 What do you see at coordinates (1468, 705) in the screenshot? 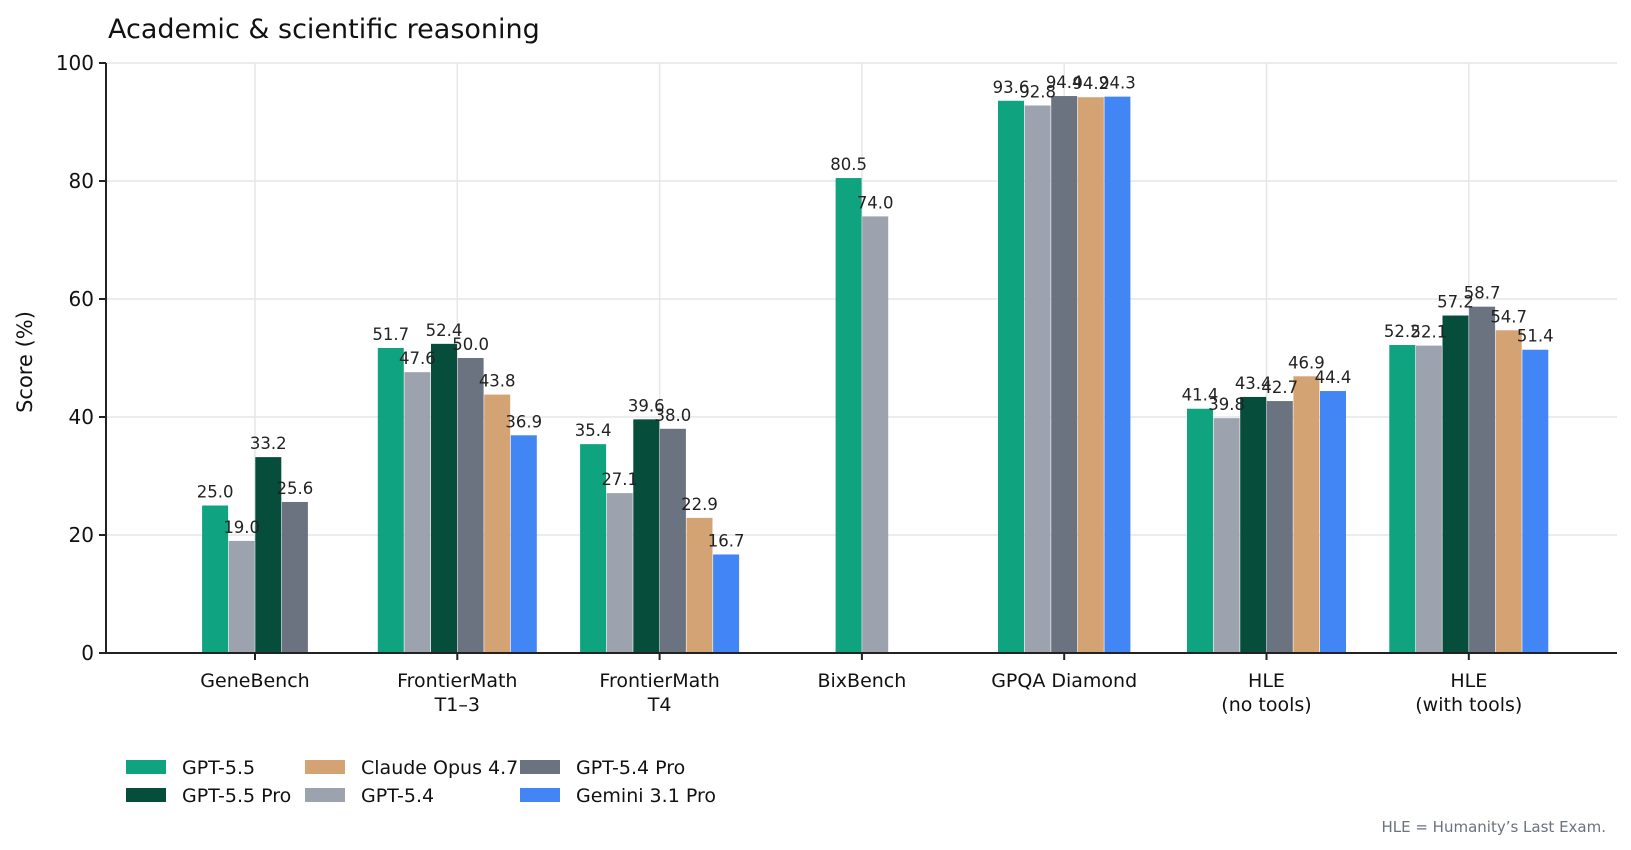
I see `x-tick-label: (with tools)` at bounding box center [1468, 705].